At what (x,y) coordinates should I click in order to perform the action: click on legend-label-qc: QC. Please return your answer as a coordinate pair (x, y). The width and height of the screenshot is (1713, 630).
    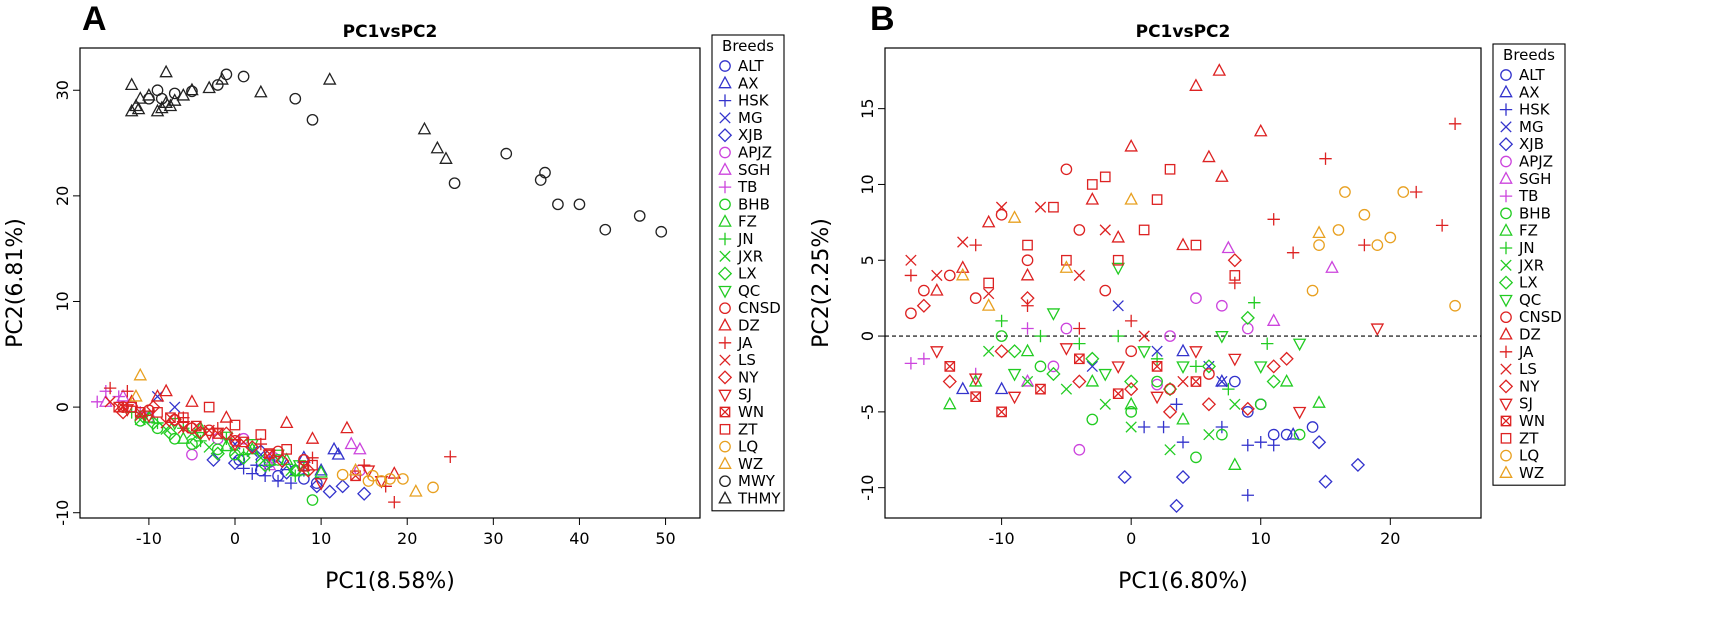
    Looking at the image, I should click on (1530, 300).